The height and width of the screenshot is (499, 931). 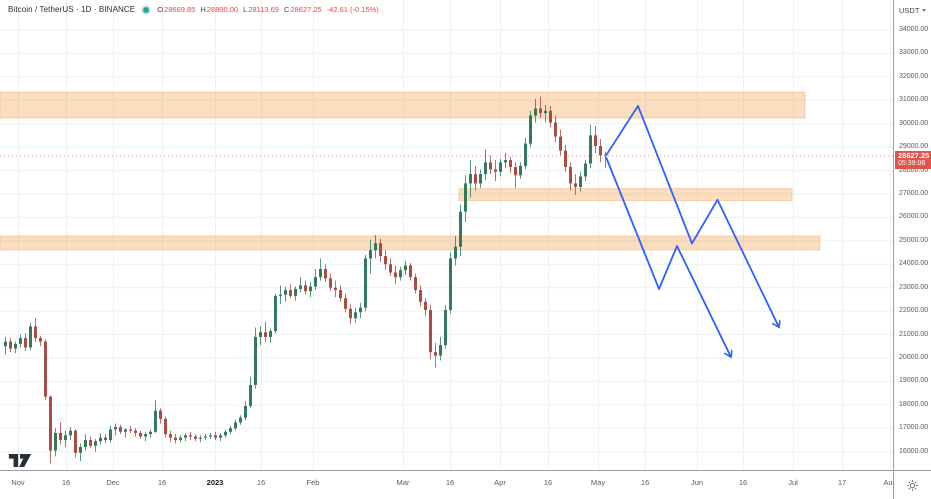 I want to click on price-axis-label: 28000.00, so click(x=914, y=170).